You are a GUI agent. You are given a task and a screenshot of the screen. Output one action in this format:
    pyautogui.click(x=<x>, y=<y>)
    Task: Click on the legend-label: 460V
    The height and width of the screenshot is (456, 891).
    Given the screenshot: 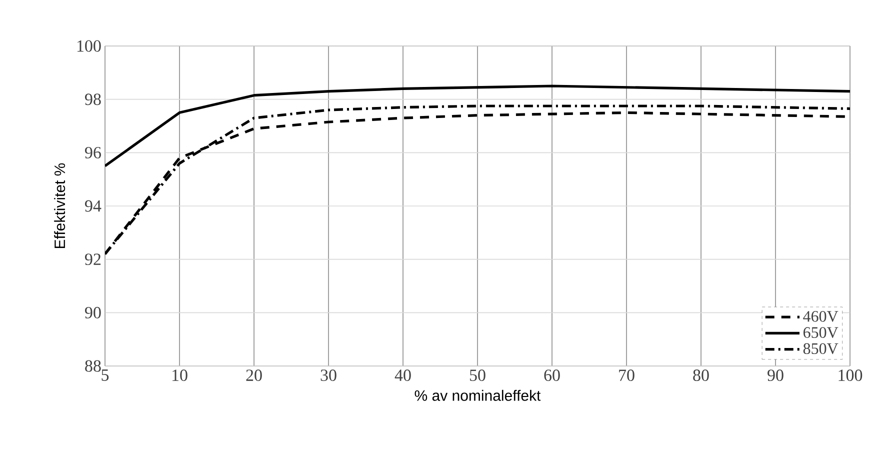 What is the action you would take?
    pyautogui.click(x=820, y=316)
    